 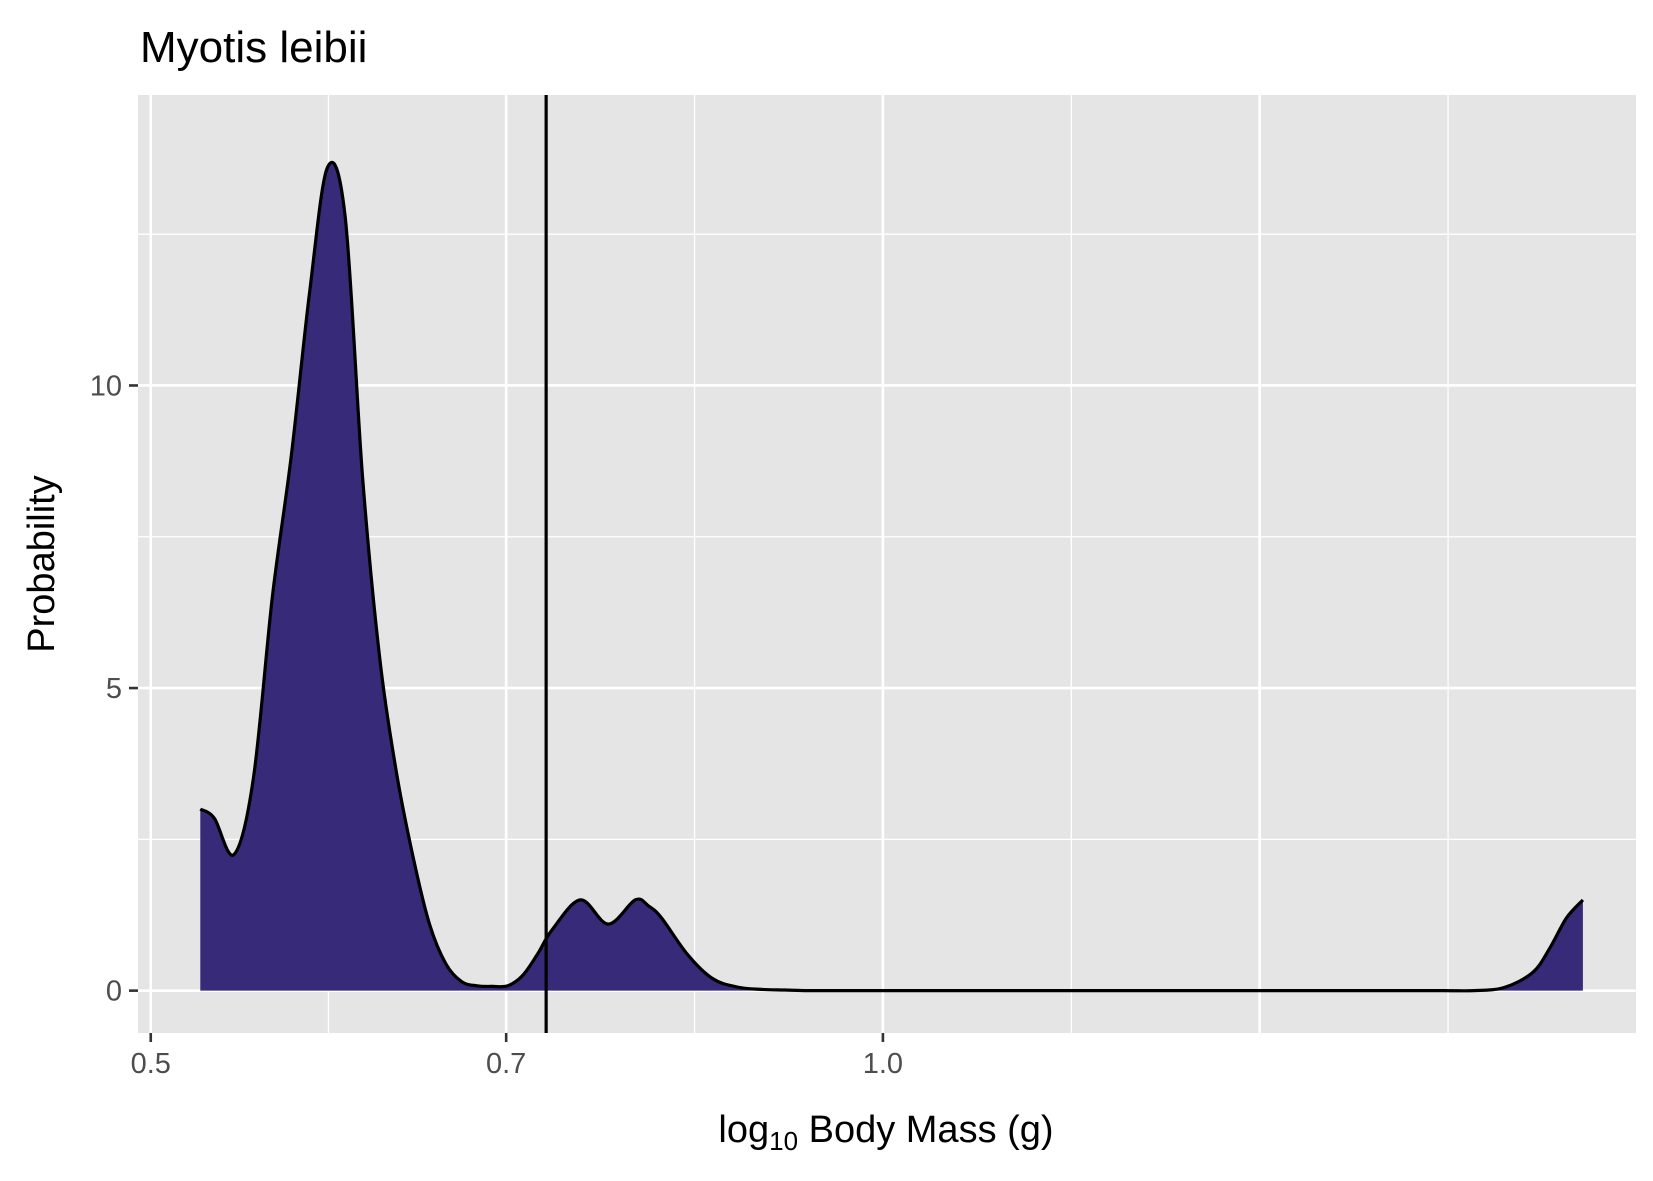 I want to click on y-tick-label: 5, so click(x=114, y=689).